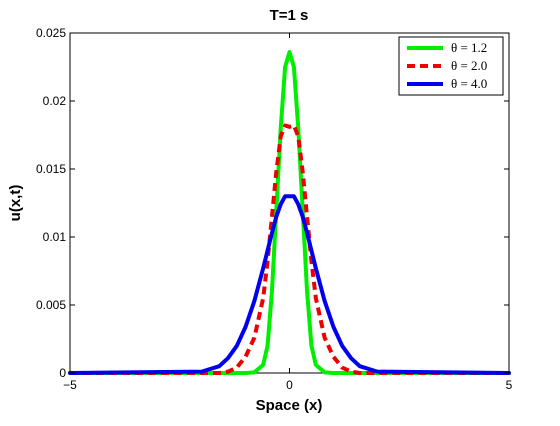  Describe the element at coordinates (51, 305) in the screenshot. I see `y-tick-label: 0.005` at that location.